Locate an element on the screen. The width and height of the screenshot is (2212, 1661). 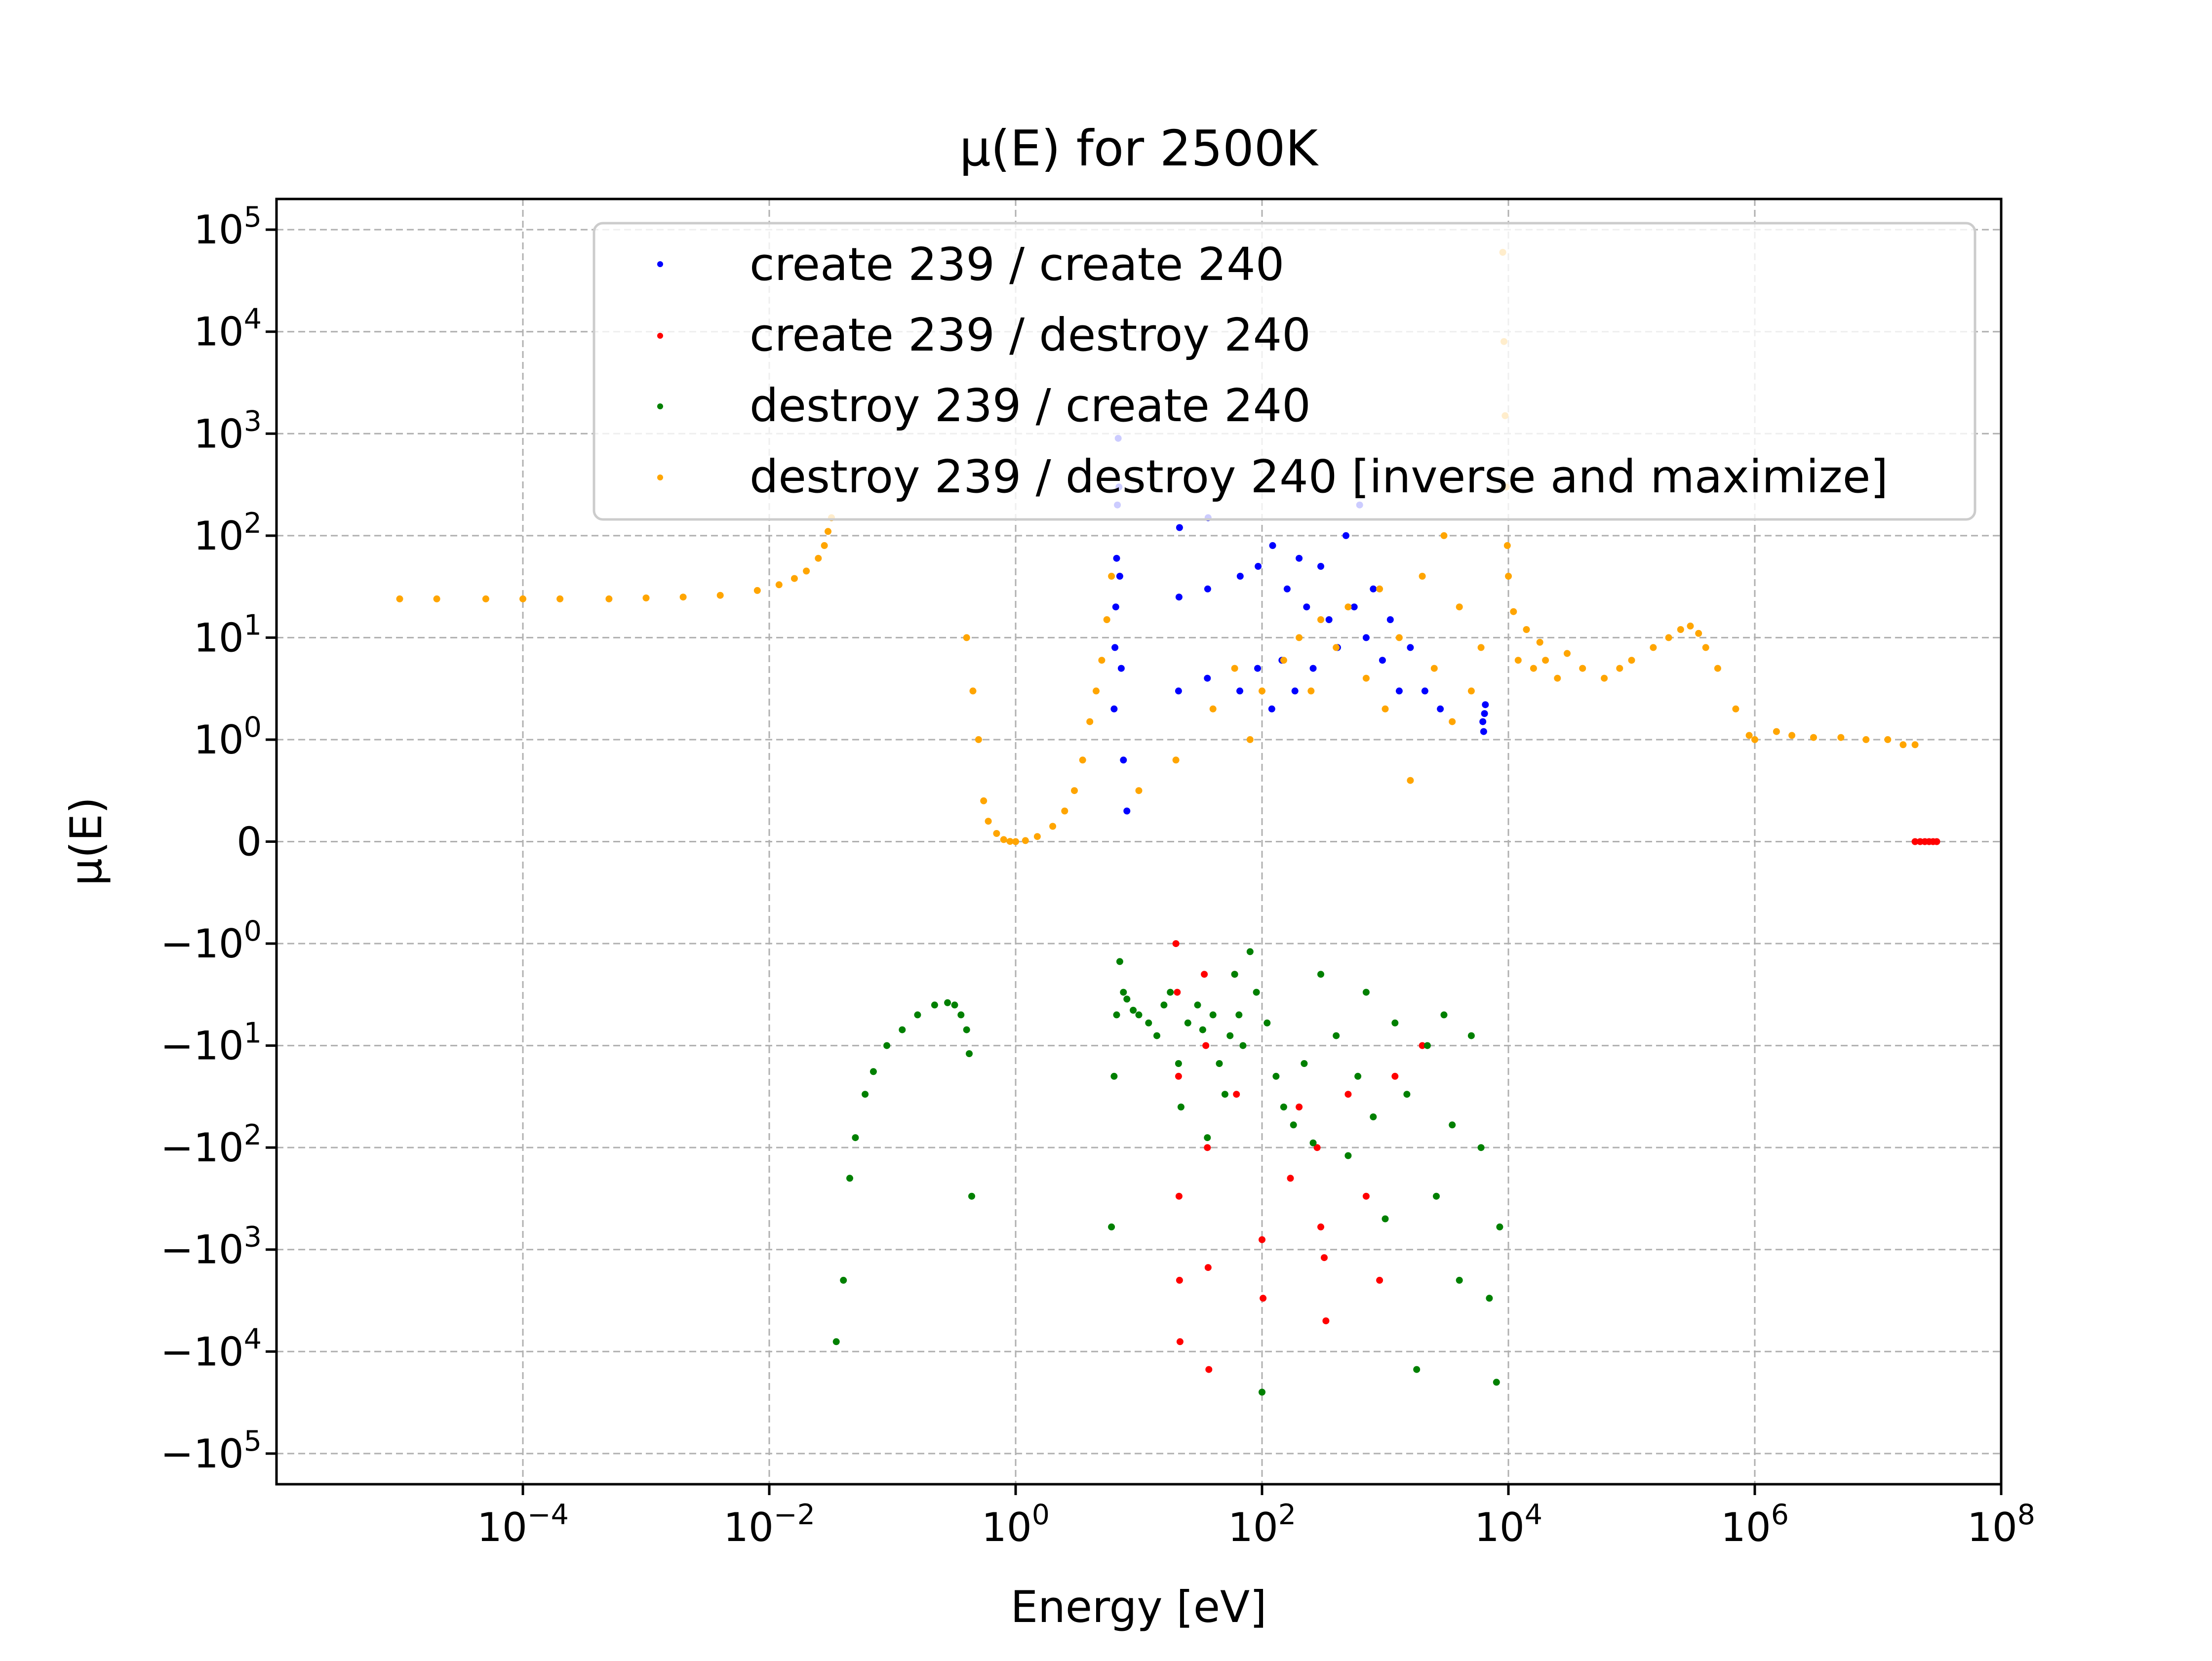
legend-box is located at coordinates (1284, 372).